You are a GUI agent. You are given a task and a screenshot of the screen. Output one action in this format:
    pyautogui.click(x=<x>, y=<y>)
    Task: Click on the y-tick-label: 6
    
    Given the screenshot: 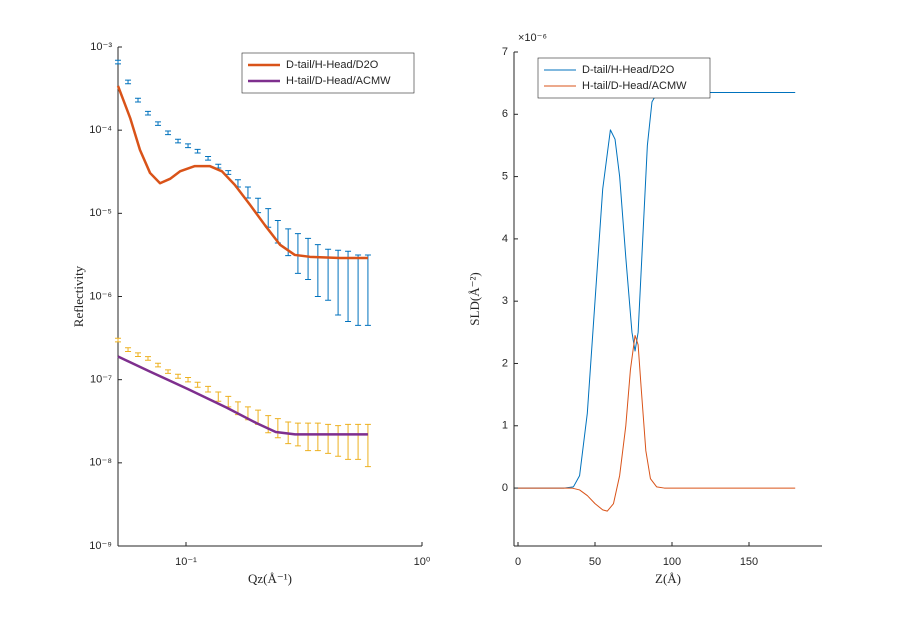 What is the action you would take?
    pyautogui.click(x=505, y=114)
    